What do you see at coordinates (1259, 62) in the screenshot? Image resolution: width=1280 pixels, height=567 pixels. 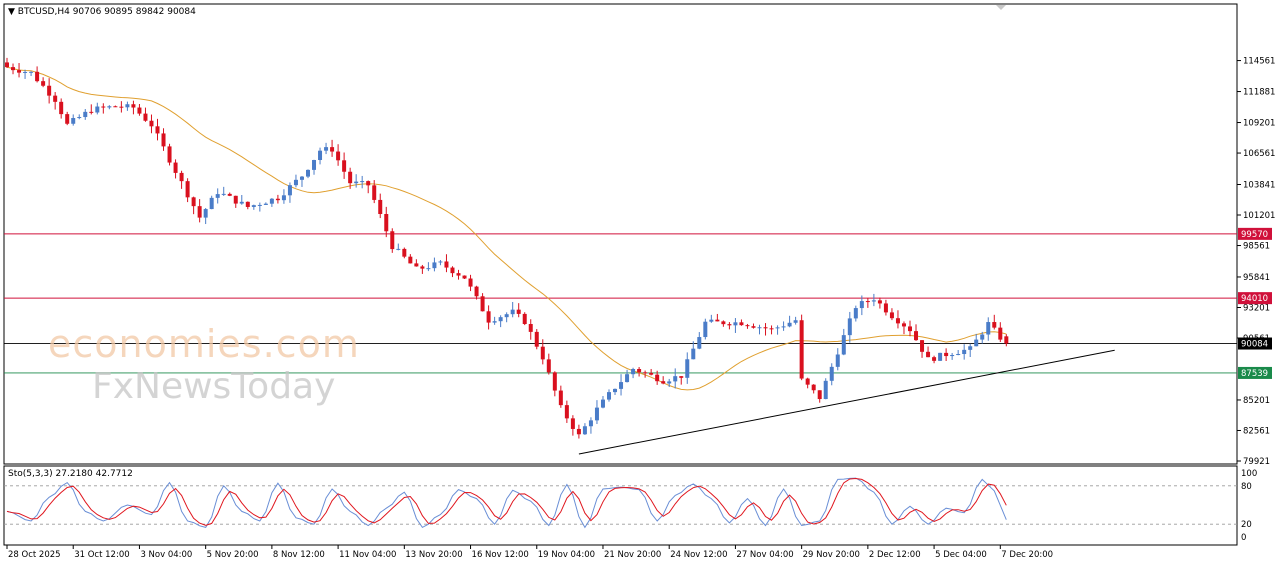 I see `y-tick-label: 114561` at bounding box center [1259, 62].